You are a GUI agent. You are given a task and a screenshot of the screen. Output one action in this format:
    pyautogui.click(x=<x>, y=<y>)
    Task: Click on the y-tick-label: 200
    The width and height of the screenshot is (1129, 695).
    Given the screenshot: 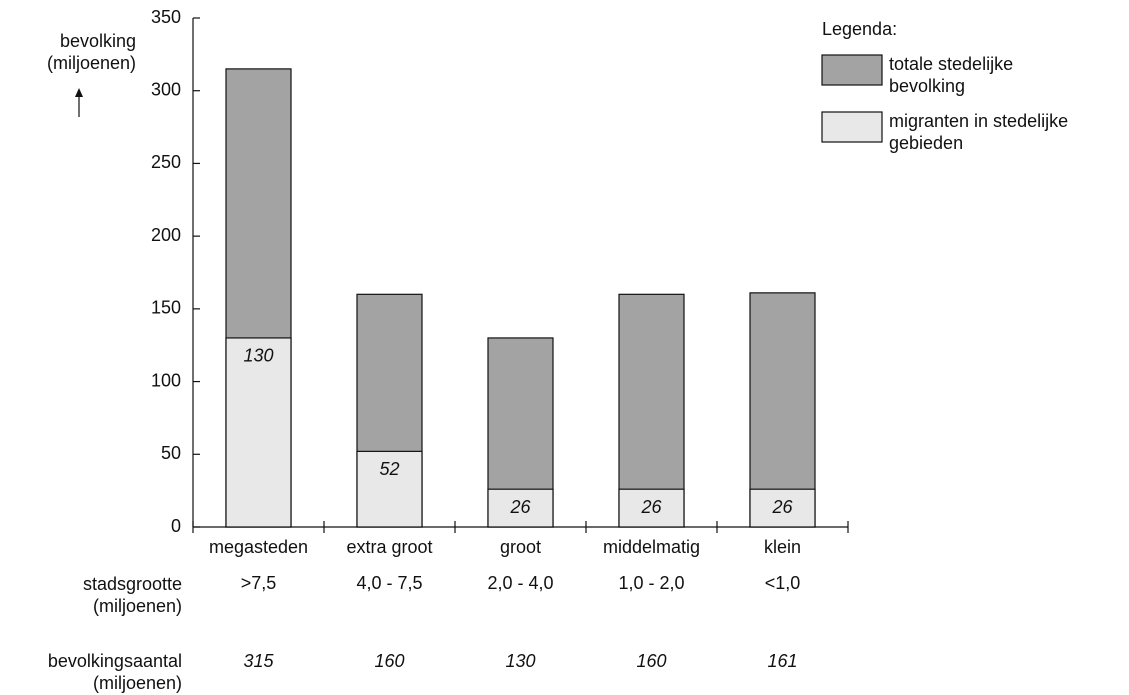 What is the action you would take?
    pyautogui.click(x=166, y=235)
    